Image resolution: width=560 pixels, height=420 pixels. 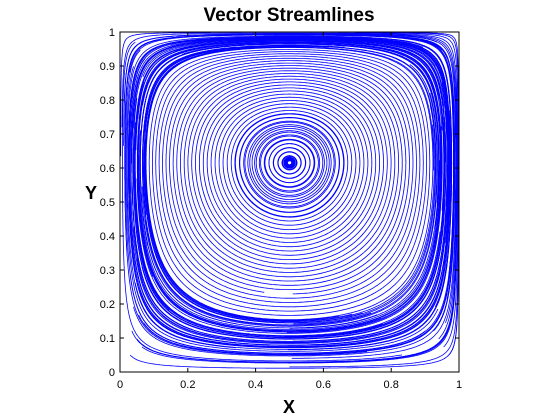 What do you see at coordinates (391, 385) in the screenshot?
I see `x-tick-label: 0.8` at bounding box center [391, 385].